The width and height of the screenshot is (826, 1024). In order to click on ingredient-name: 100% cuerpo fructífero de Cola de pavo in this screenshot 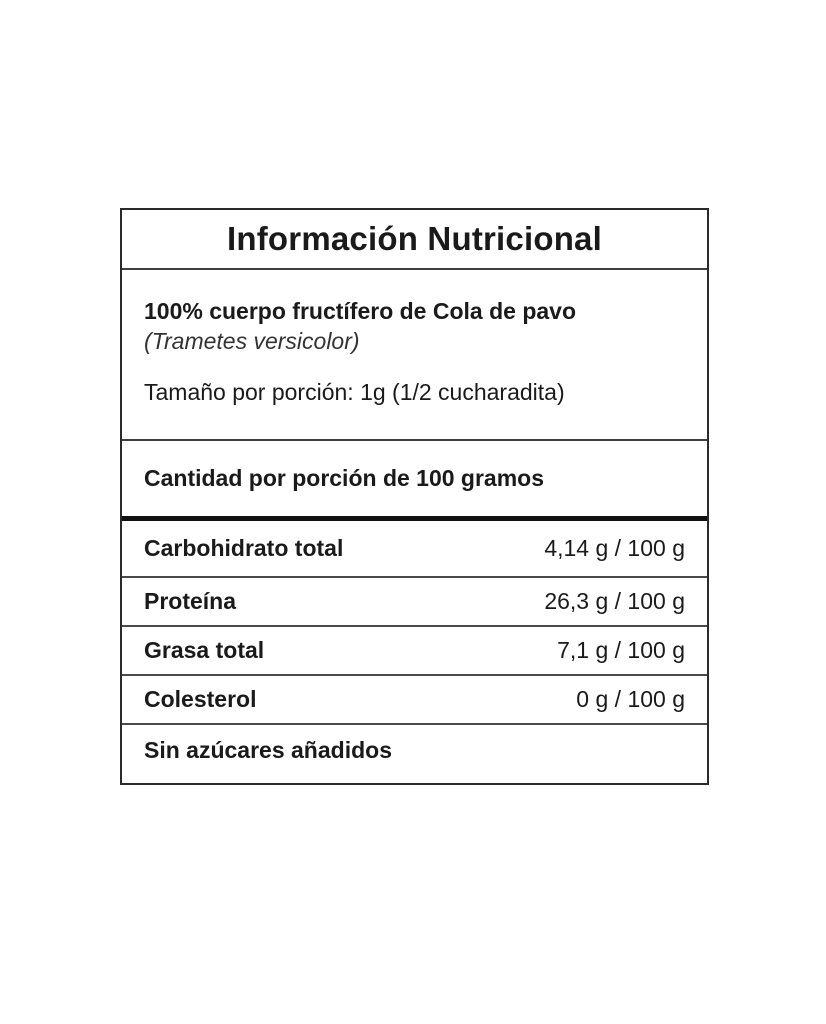, I will do `click(360, 311)`.